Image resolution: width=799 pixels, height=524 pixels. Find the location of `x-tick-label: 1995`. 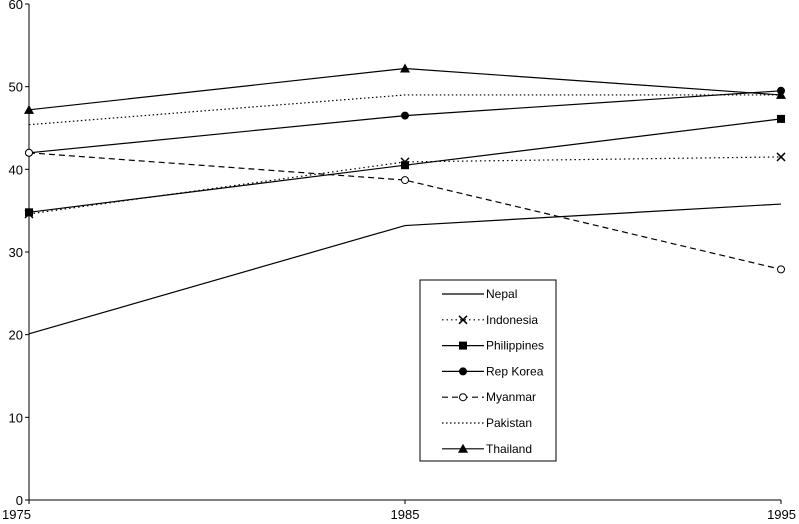

x-tick-label: 1995 is located at coordinates (781, 514).